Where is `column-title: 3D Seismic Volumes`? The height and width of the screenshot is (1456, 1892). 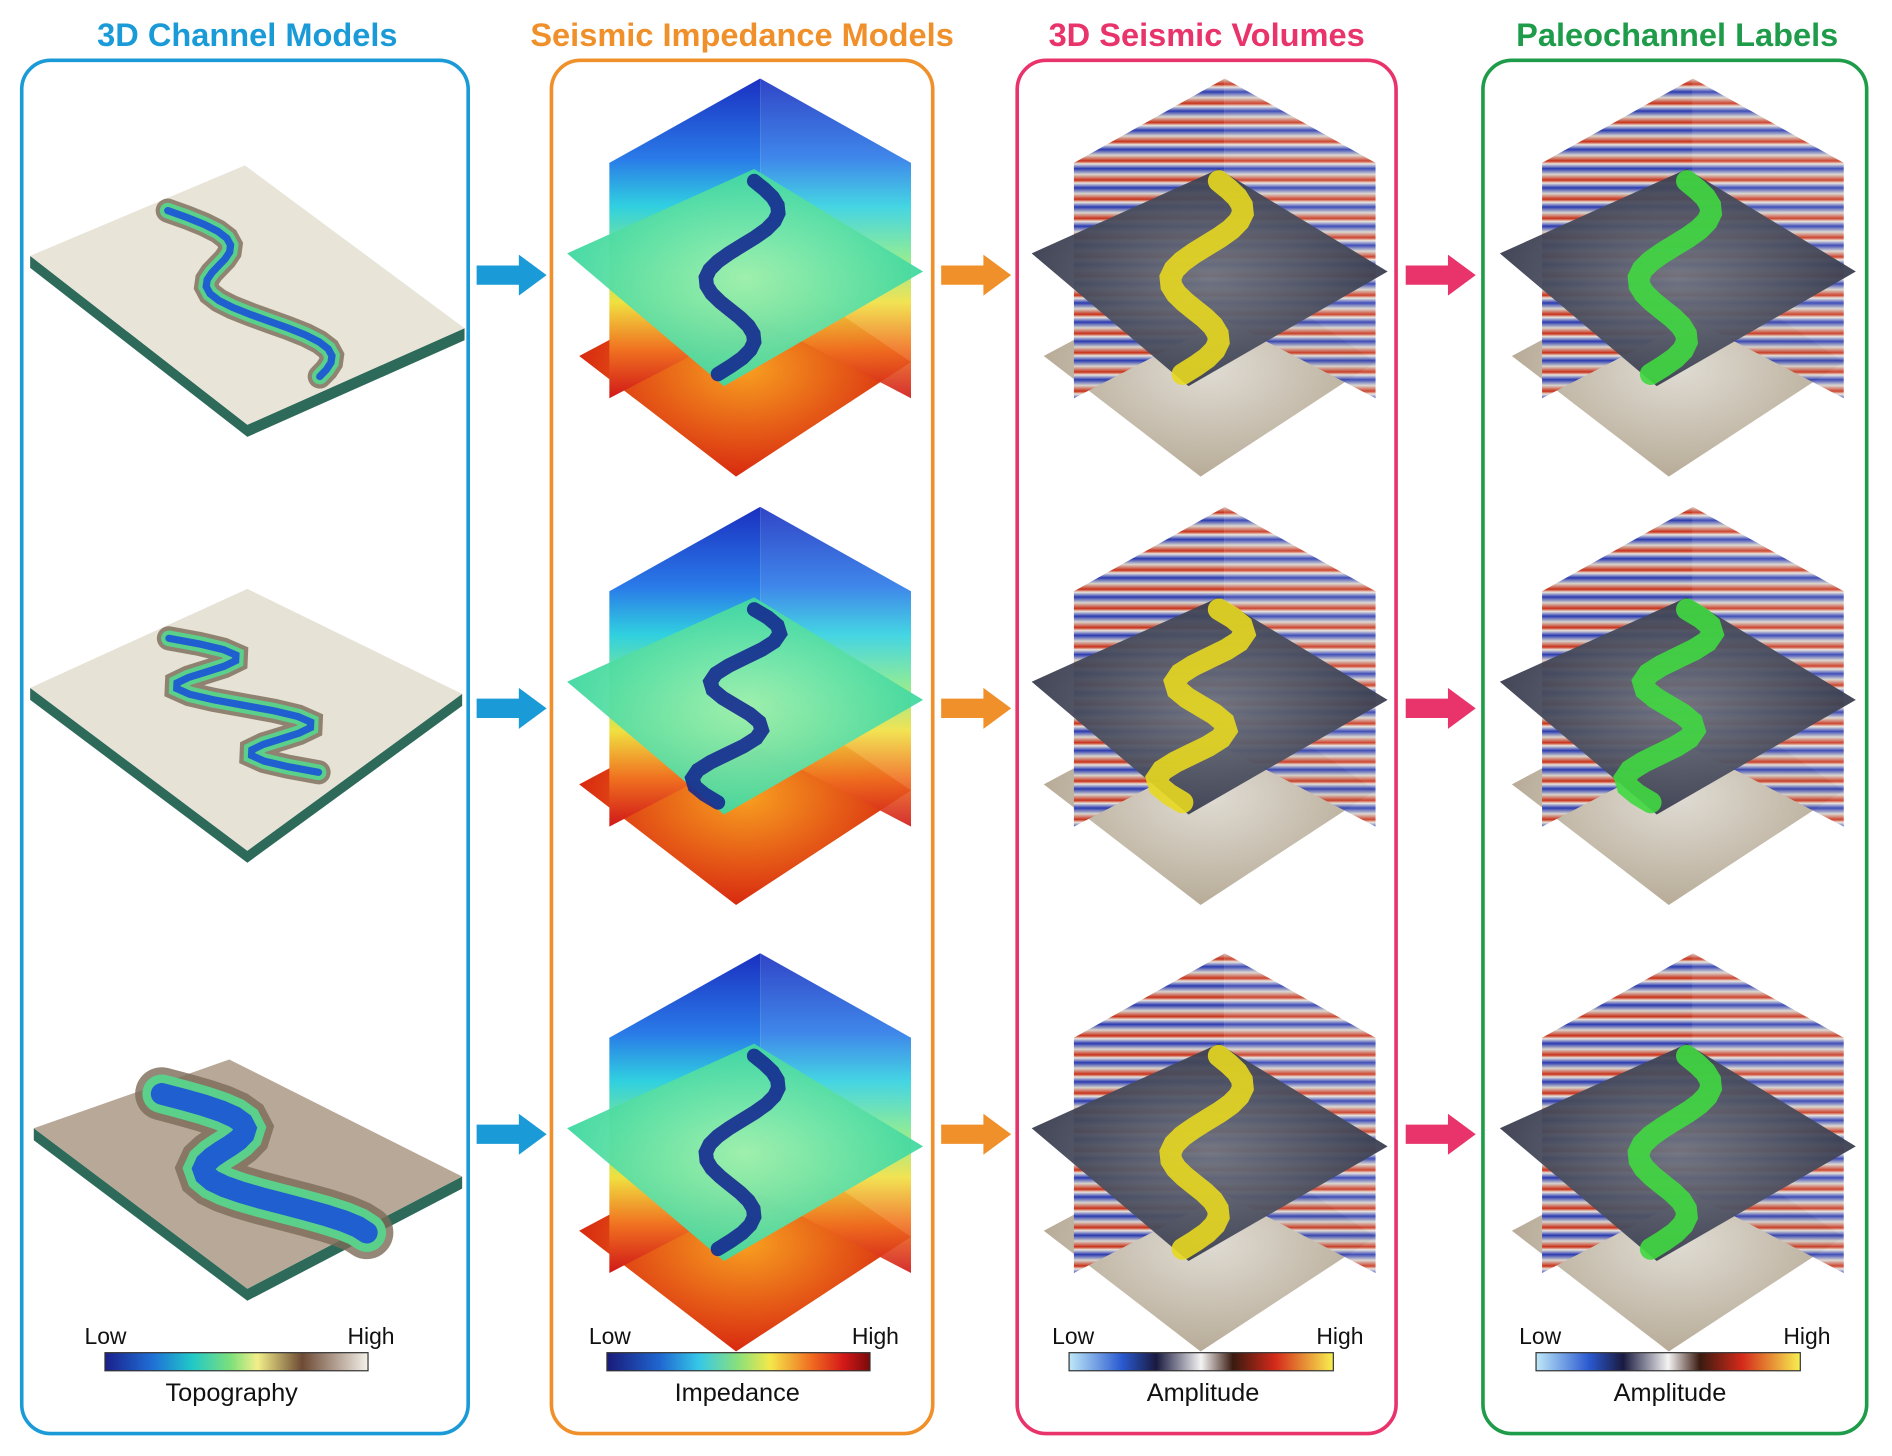
column-title: 3D Seismic Volumes is located at coordinates (1207, 35).